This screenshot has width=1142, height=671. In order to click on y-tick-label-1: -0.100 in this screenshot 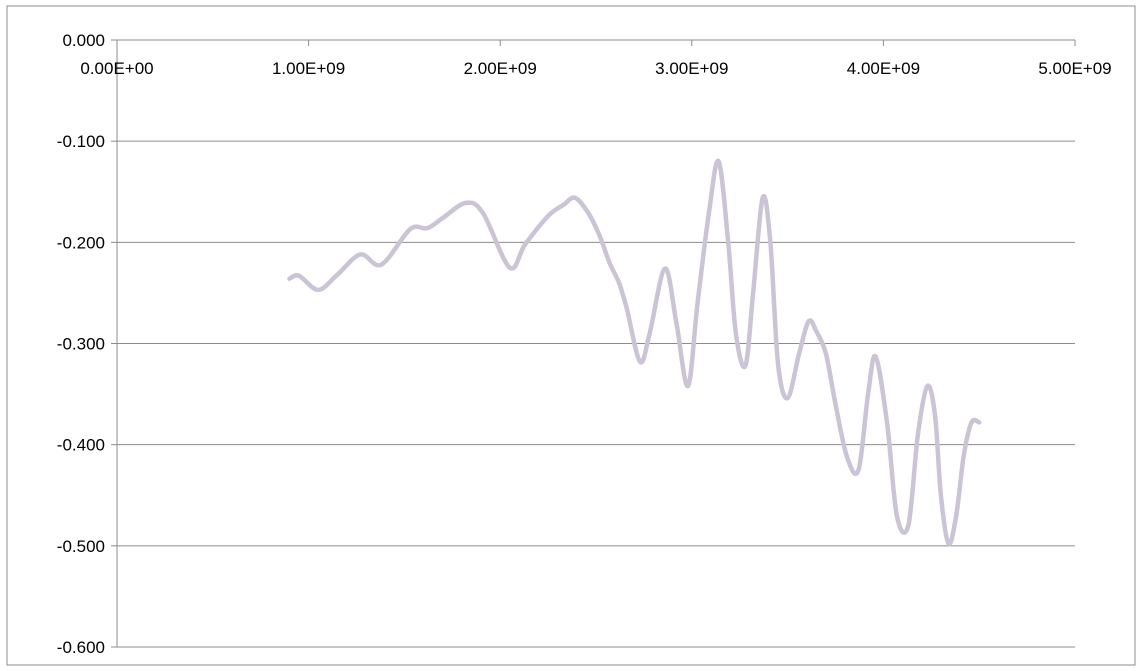, I will do `click(81, 141)`.